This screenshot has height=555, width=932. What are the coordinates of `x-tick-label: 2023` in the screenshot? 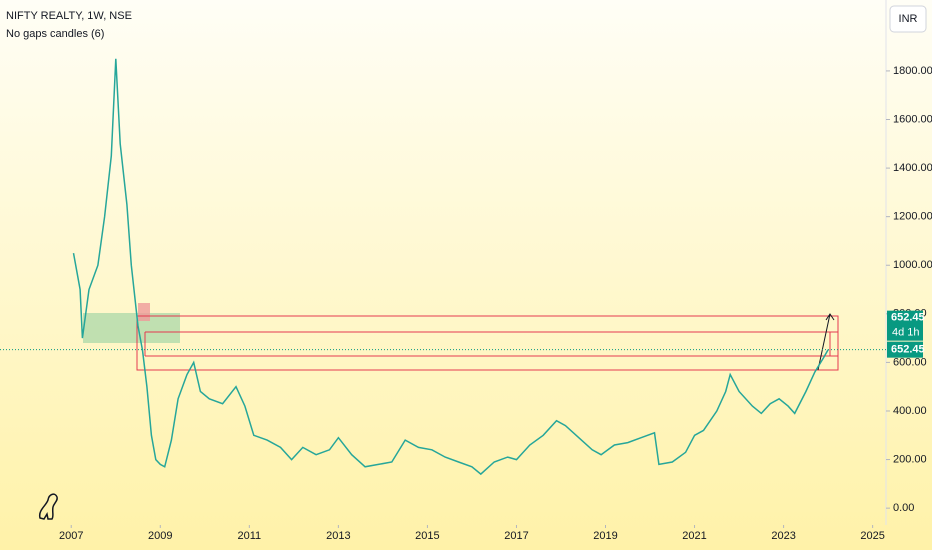 It's located at (783, 536).